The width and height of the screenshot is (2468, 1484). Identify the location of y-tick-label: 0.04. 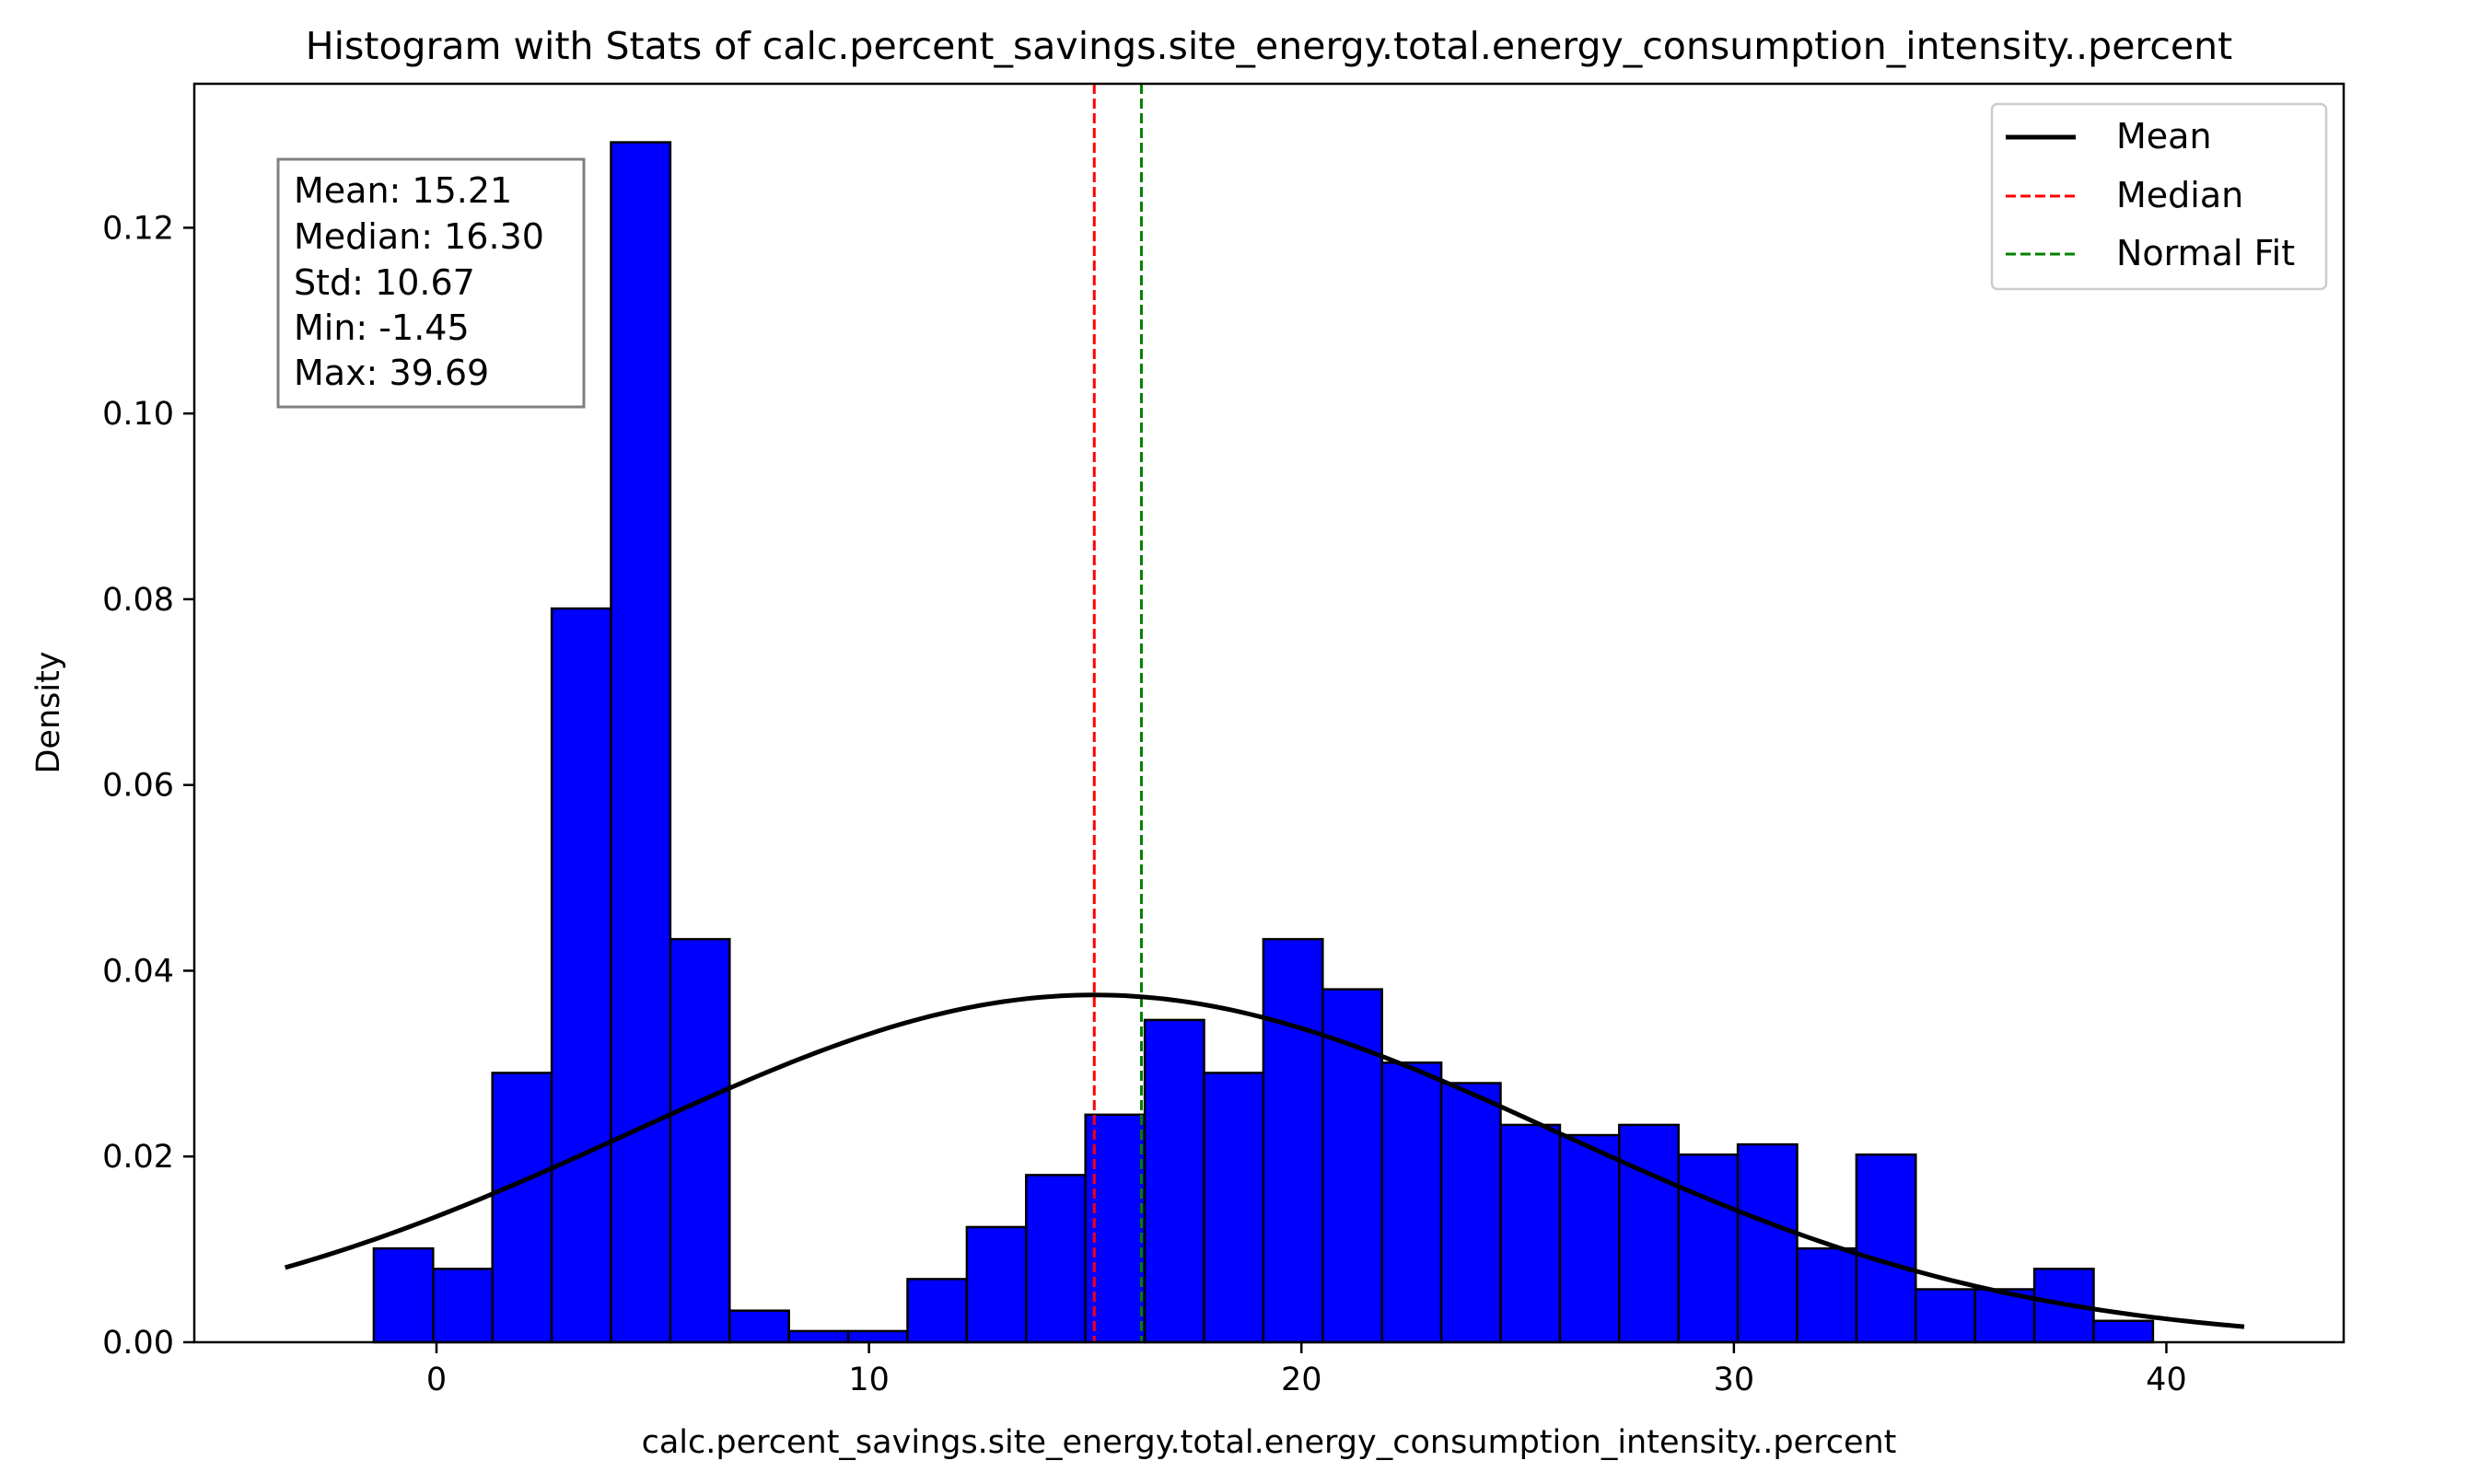
(138, 971).